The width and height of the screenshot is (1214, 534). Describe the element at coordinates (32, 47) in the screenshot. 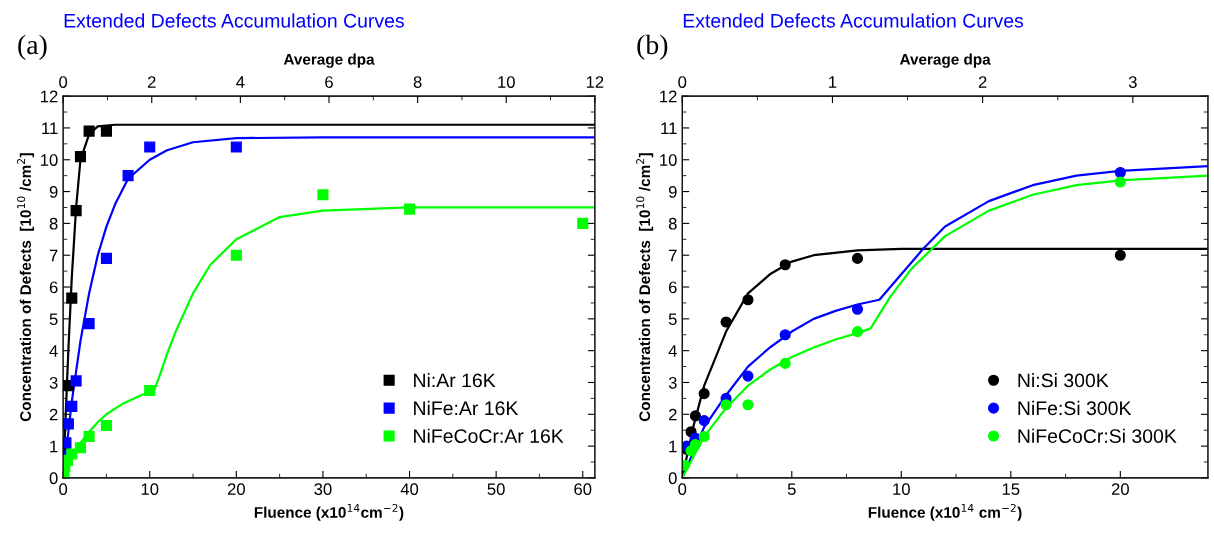

I see `text: (a)` at that location.